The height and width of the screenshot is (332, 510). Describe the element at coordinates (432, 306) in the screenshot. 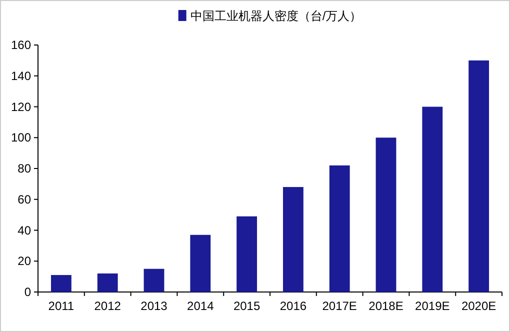

I see `x-tick-label: 2019E` at that location.